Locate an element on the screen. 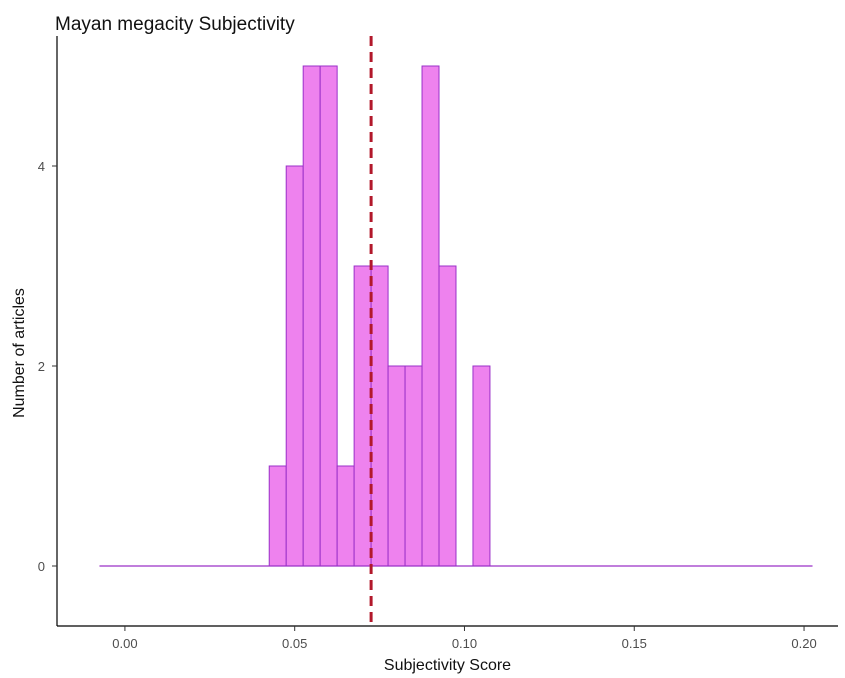 This screenshot has width=845, height=678. y-tick-label: 0 is located at coordinates (41, 566).